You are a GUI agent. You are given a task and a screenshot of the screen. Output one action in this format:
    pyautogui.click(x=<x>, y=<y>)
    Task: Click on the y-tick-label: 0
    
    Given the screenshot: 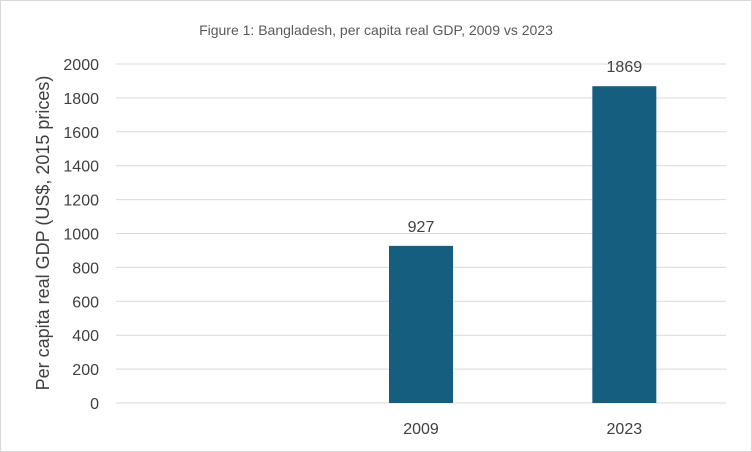 What is the action you would take?
    pyautogui.click(x=94, y=404)
    